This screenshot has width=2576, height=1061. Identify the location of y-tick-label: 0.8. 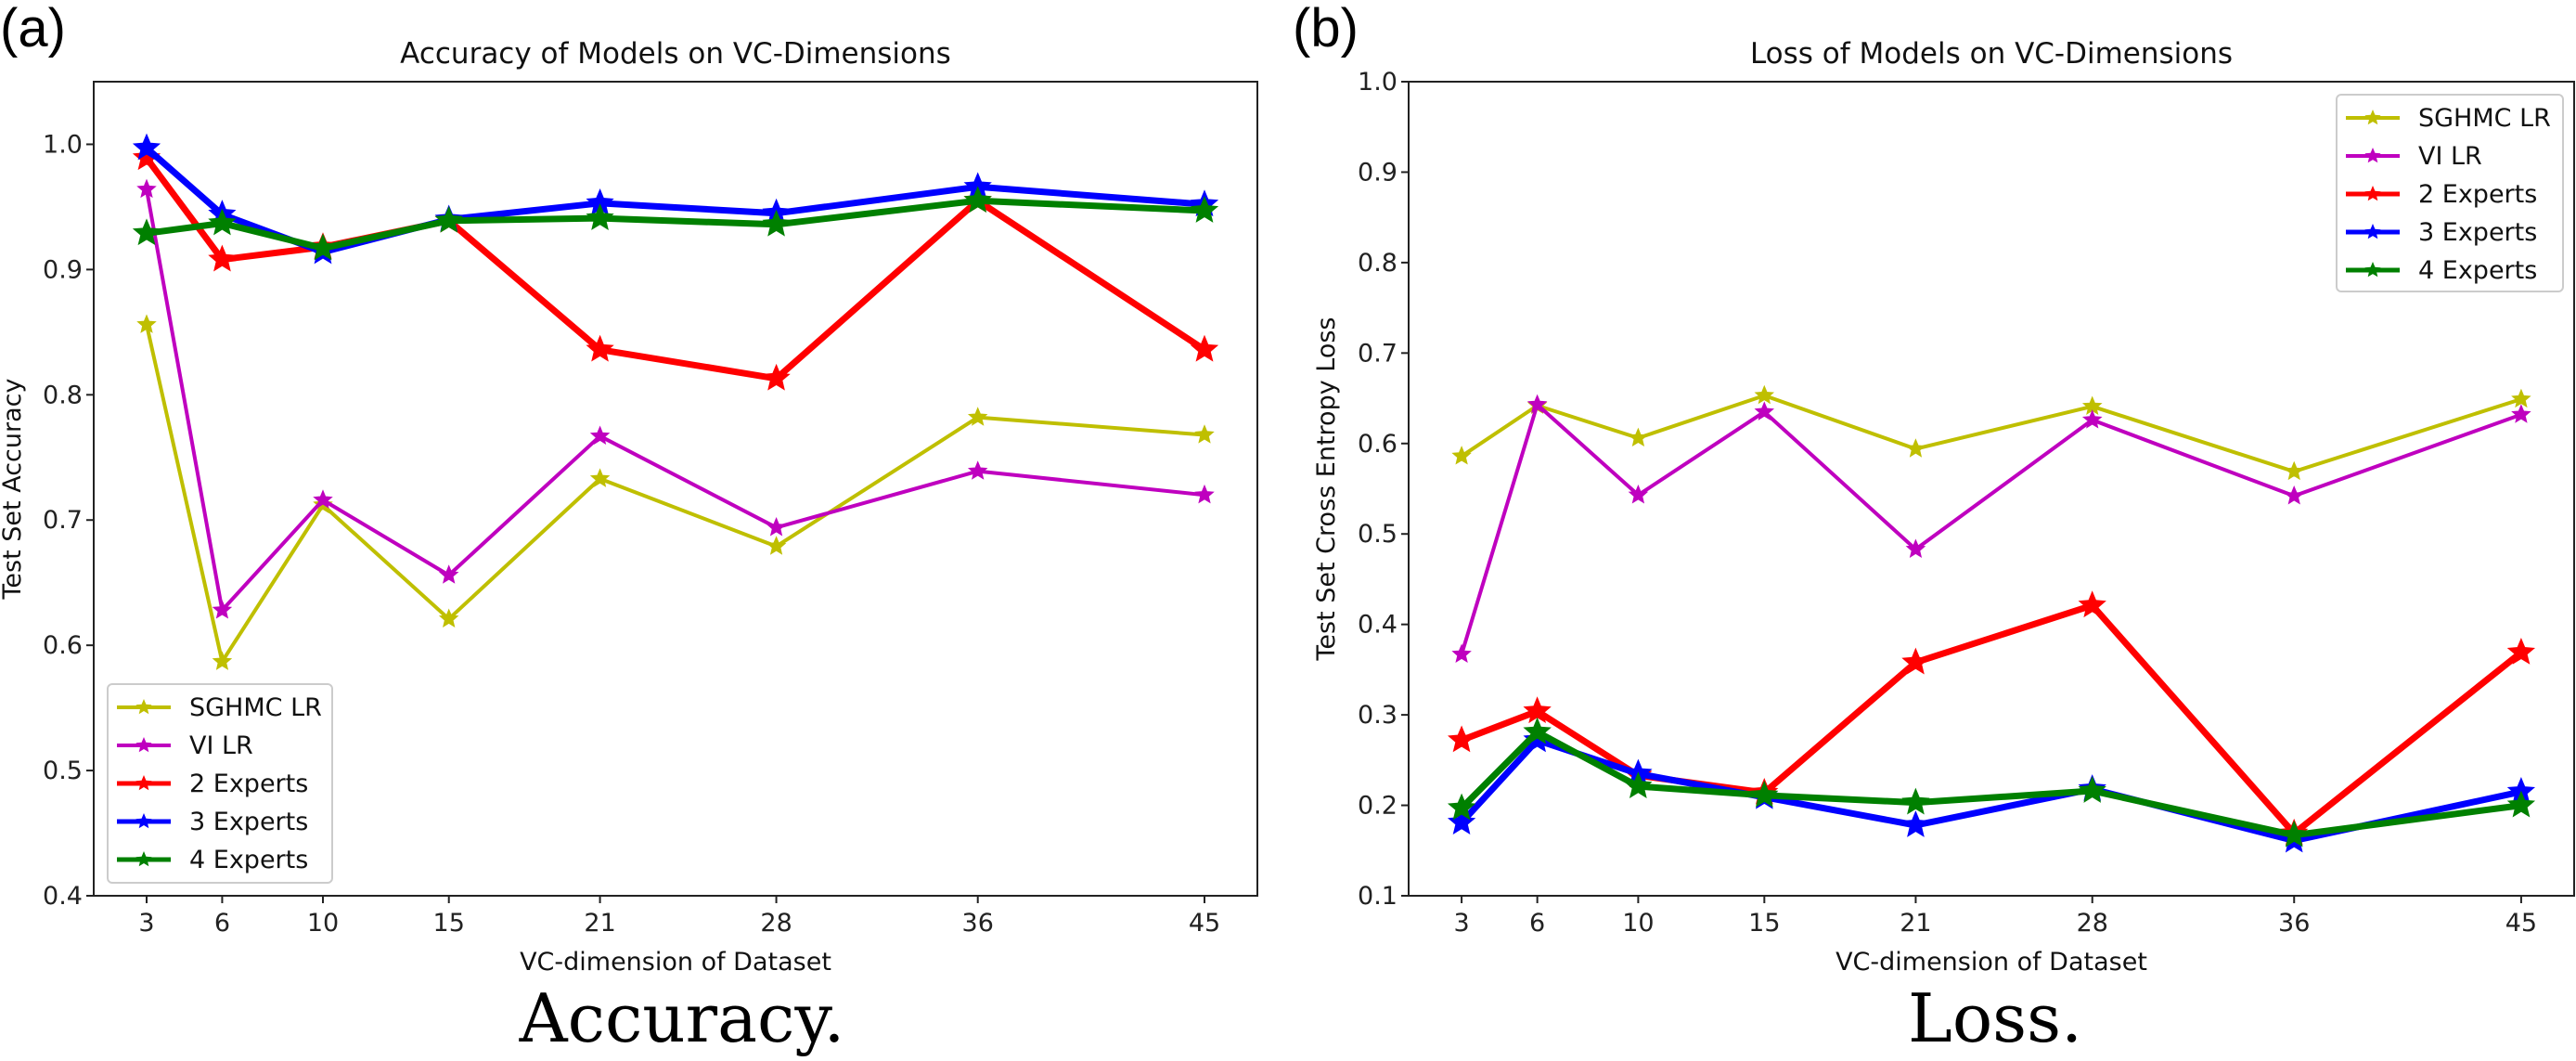
(63, 395).